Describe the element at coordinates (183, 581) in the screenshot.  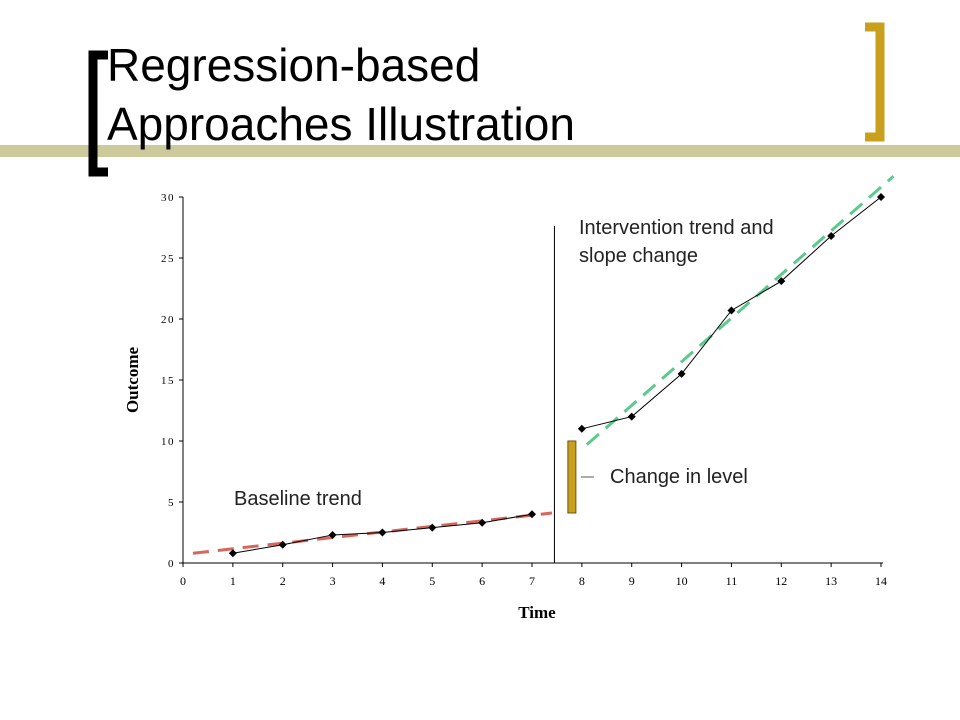
I see `x-tick-label: 0` at that location.